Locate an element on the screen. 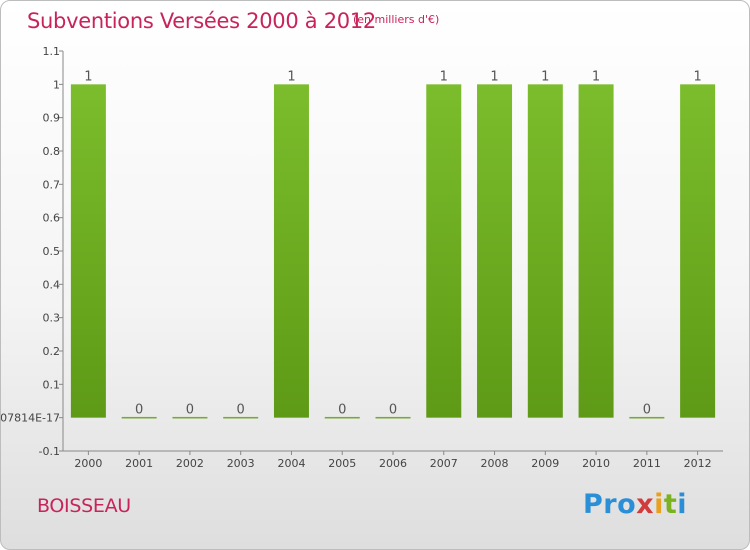 The image size is (750, 550). x-tick-label-2002: 2002 is located at coordinates (190, 463).